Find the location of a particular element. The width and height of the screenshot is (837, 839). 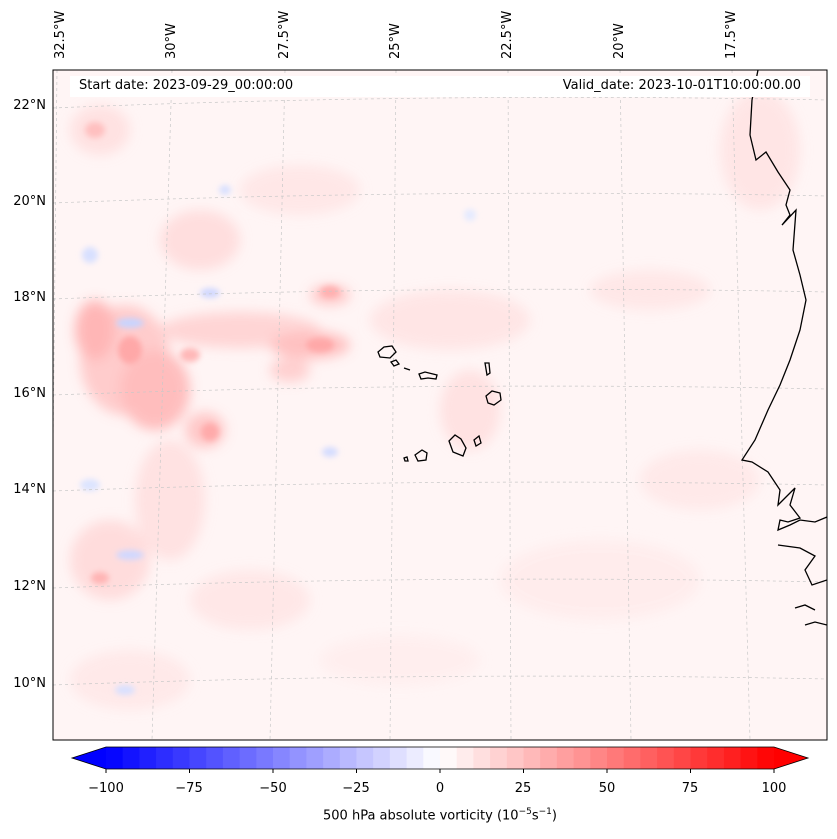

colorbar-label: 500 hPa absolute vorticity (10−5s−1) is located at coordinates (440, 815).